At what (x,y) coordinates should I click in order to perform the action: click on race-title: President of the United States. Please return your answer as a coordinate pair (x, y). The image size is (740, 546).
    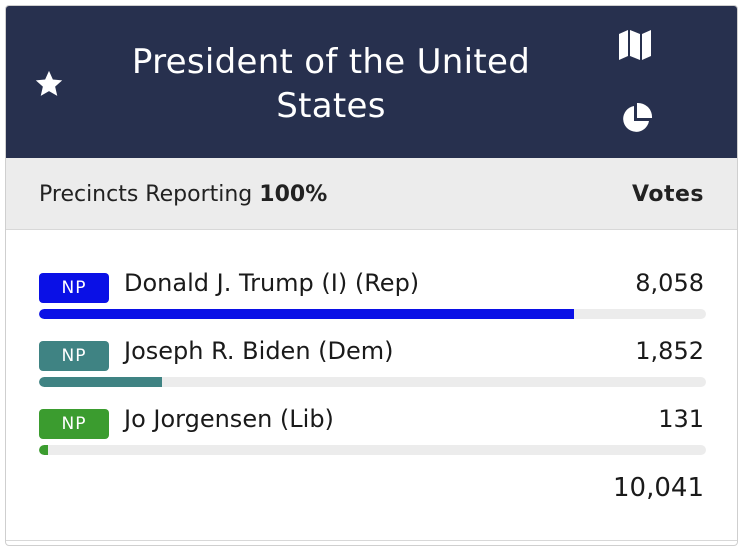
    Looking at the image, I should click on (331, 84).